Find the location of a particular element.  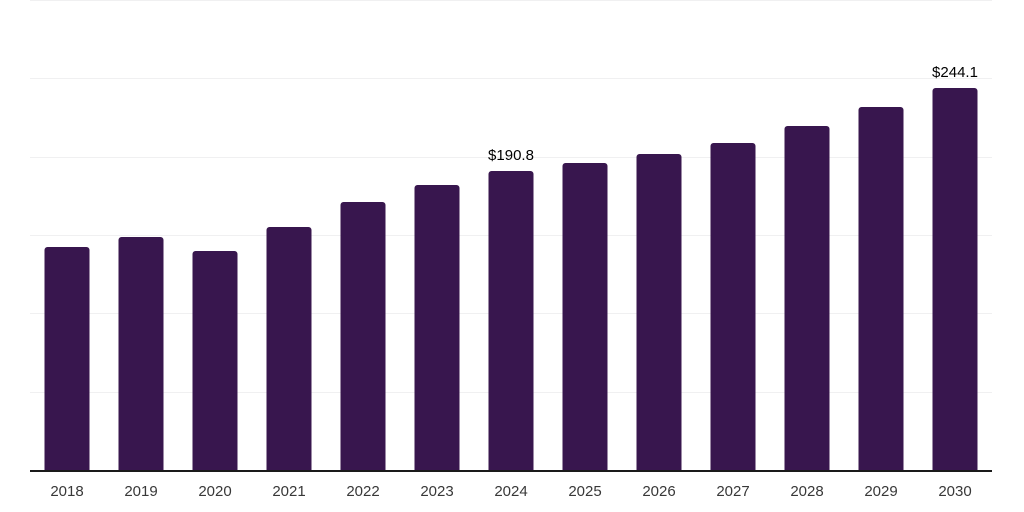

x-tick-2023: 2023 is located at coordinates (437, 491).